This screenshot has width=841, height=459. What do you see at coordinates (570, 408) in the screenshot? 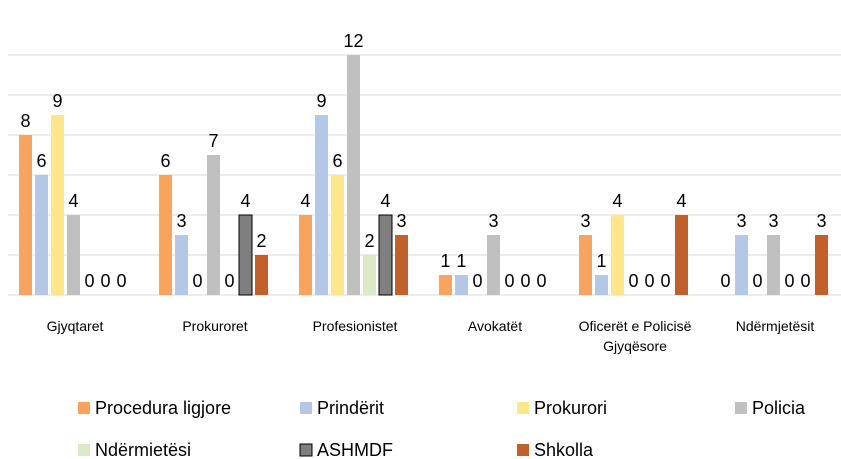
I see `legend-label: Prokurori` at bounding box center [570, 408].